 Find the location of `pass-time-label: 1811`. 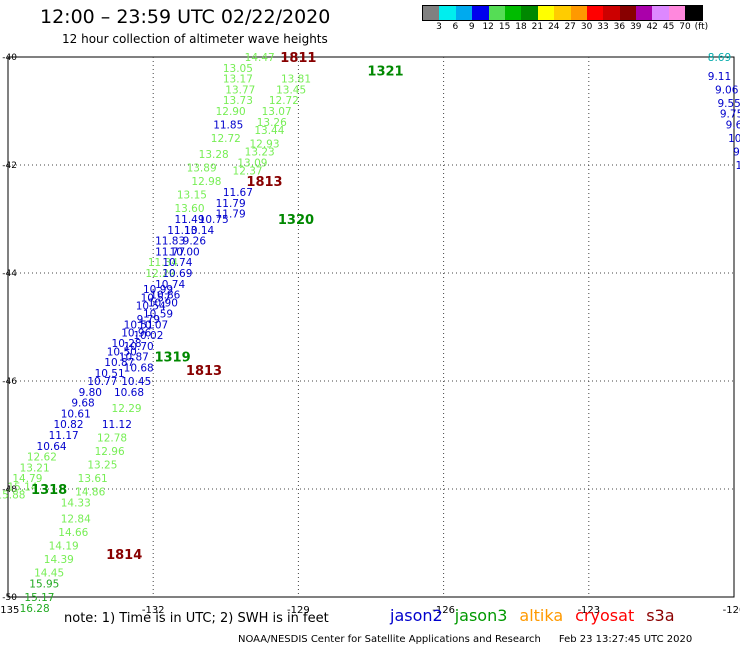

pass-time-label: 1811 is located at coordinates (298, 58).